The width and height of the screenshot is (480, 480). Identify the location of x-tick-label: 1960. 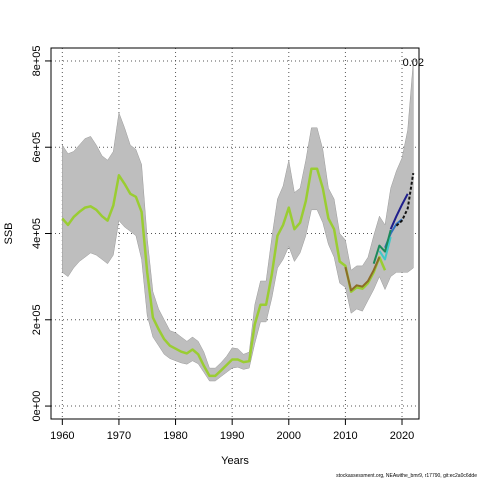
(62, 436).